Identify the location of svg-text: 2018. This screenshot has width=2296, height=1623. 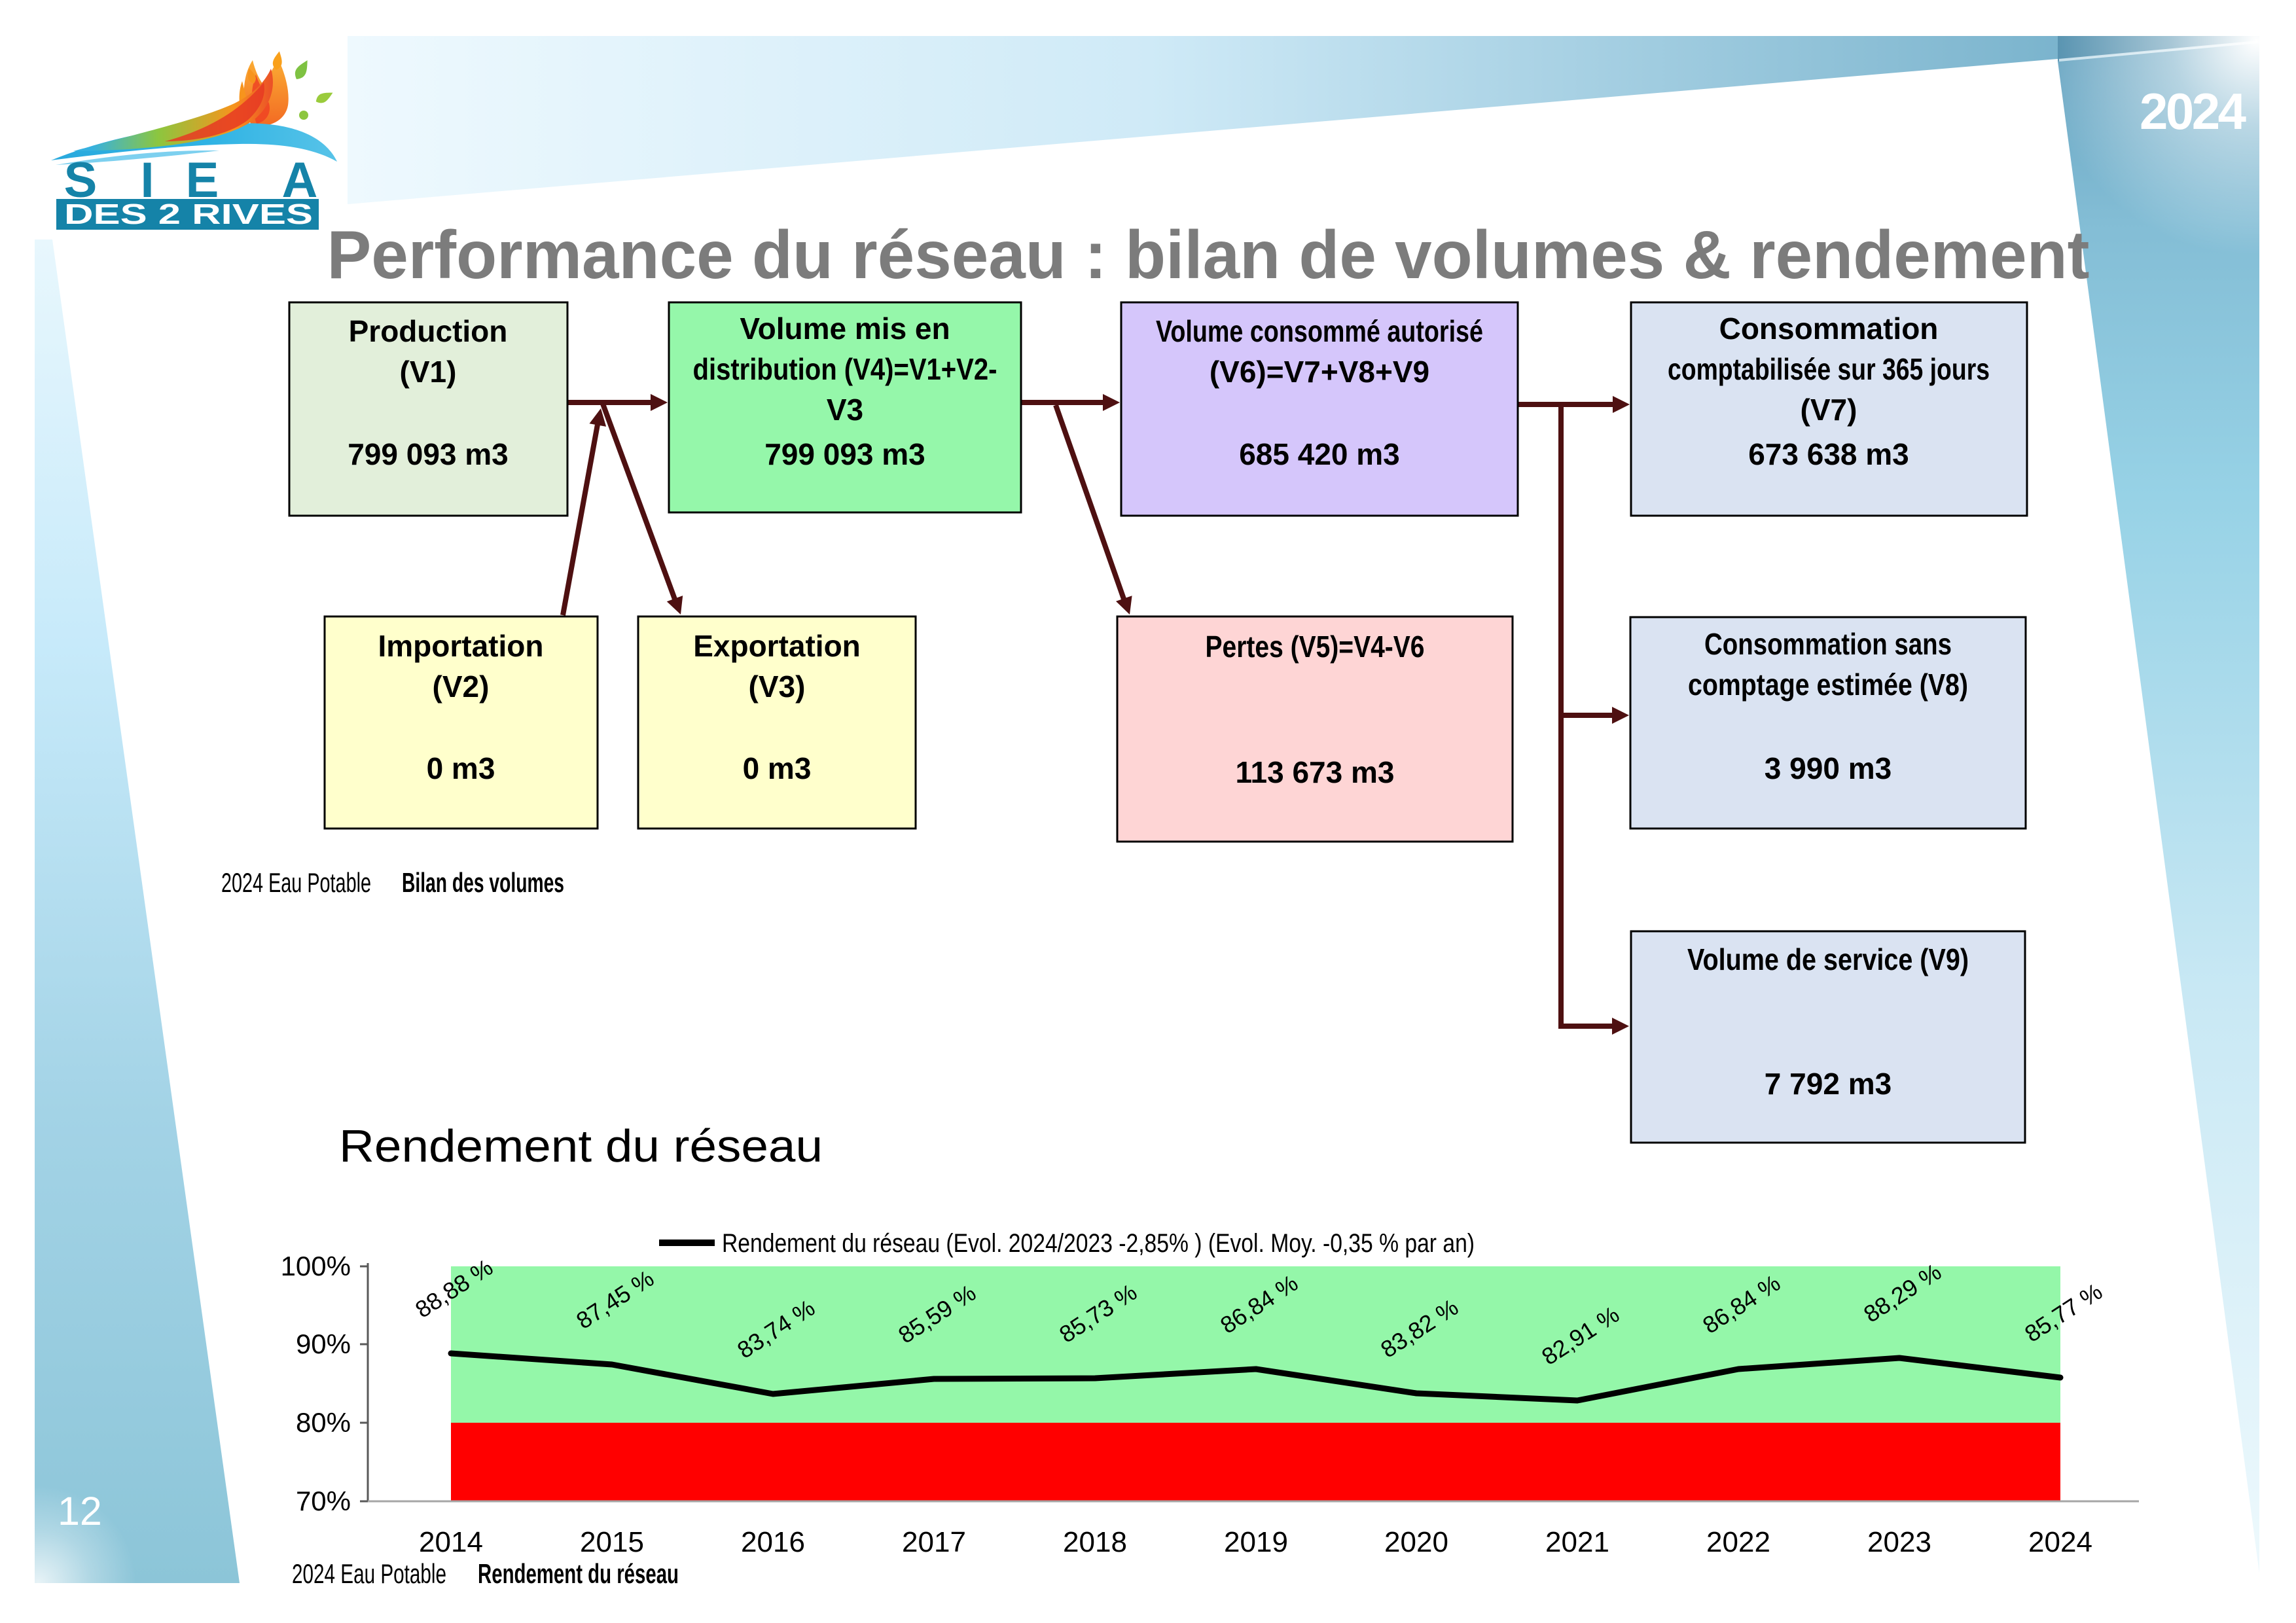
(1095, 1542).